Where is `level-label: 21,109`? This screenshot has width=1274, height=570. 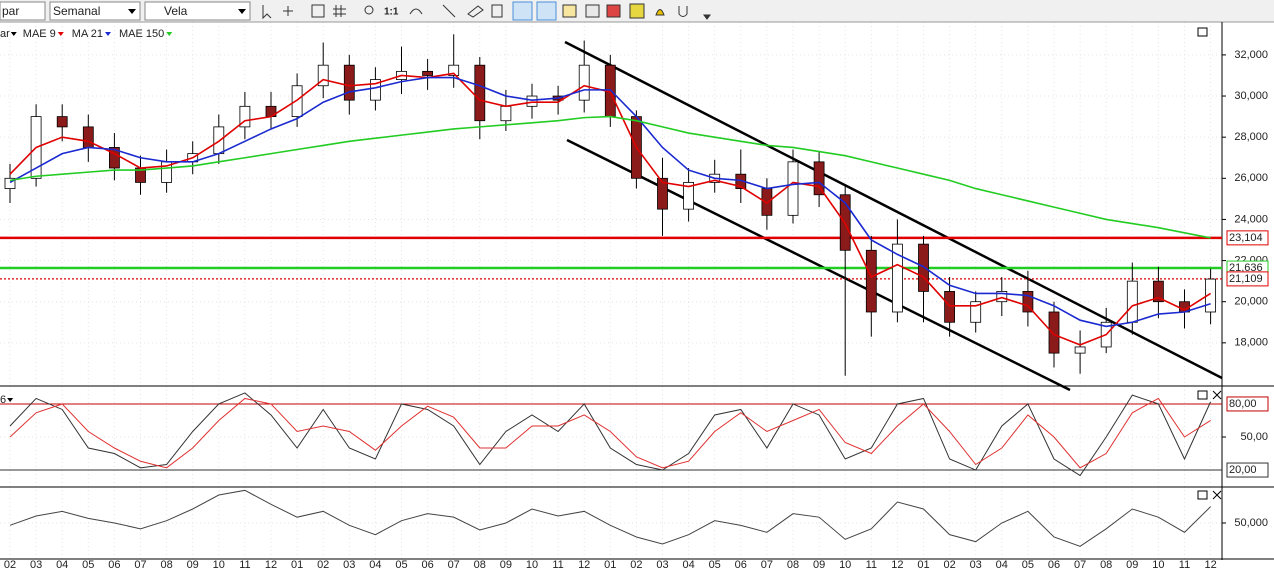 level-label: 21,109 is located at coordinates (1246, 279).